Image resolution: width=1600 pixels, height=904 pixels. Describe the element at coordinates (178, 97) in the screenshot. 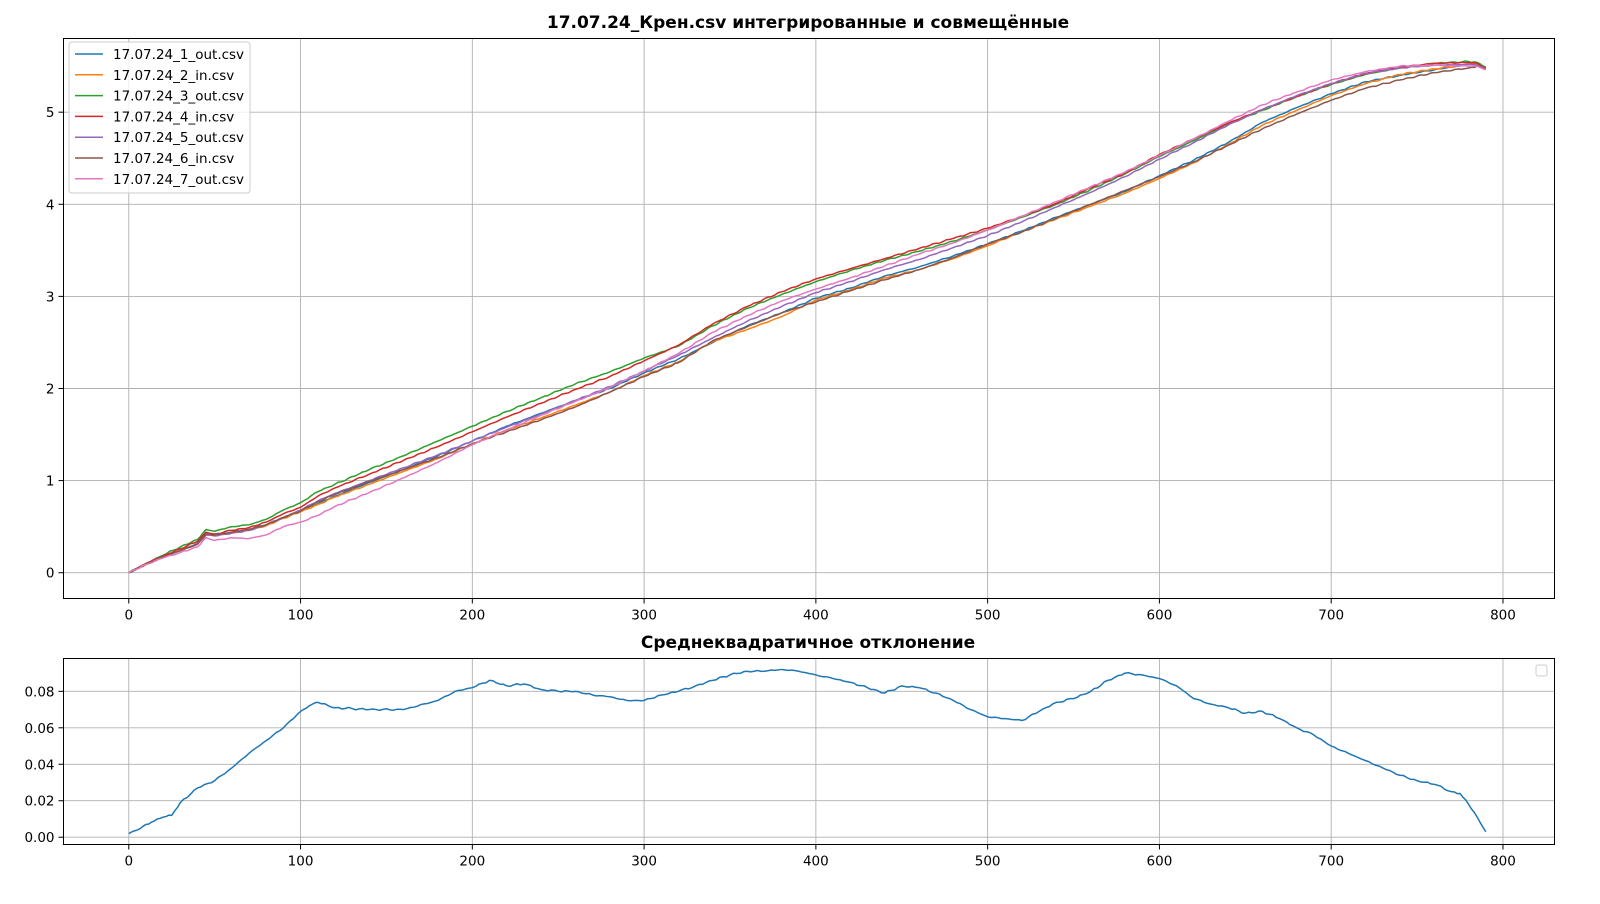

I see `legend-label-3: 17.07.24_3_out.csv` at that location.